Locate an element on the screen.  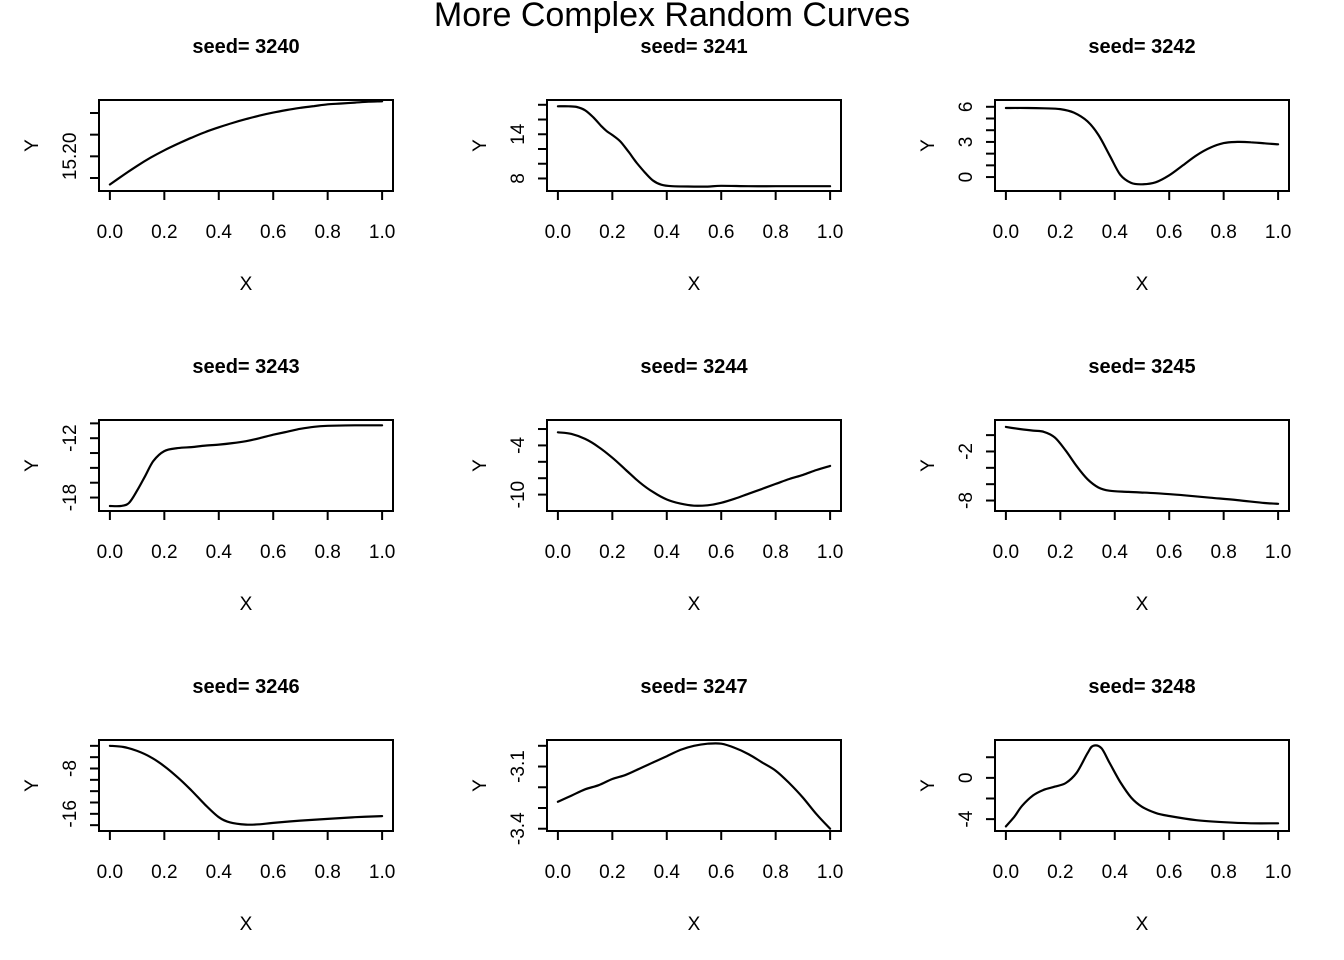
subplot-3241: seed= 3241 0.0 0.2 0.4 0.6 0.8 1.0 8 14 X Y is located at coordinates (656, 165).